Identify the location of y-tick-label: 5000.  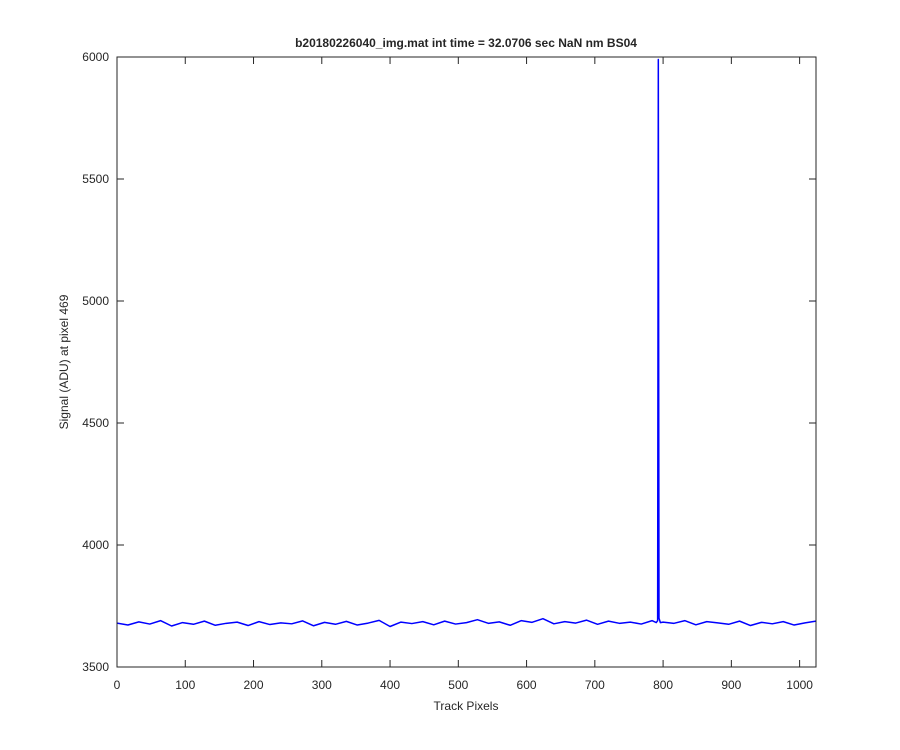
(95, 301).